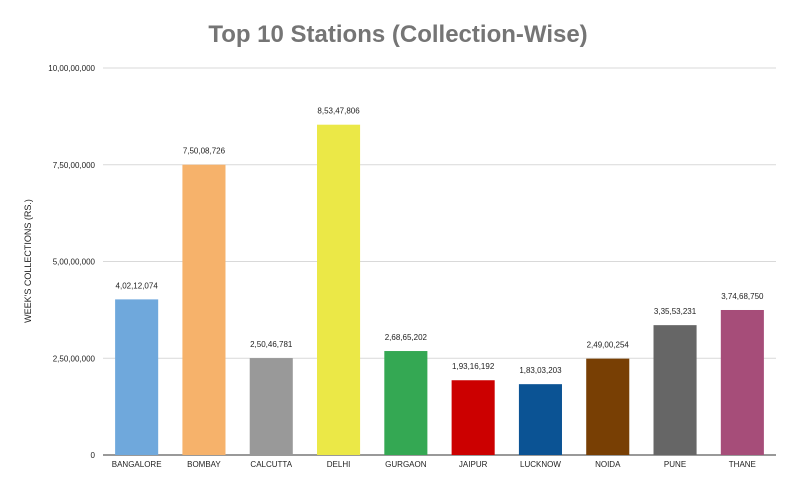  I want to click on data-label-delhi: 8,53,47,806, so click(338, 111).